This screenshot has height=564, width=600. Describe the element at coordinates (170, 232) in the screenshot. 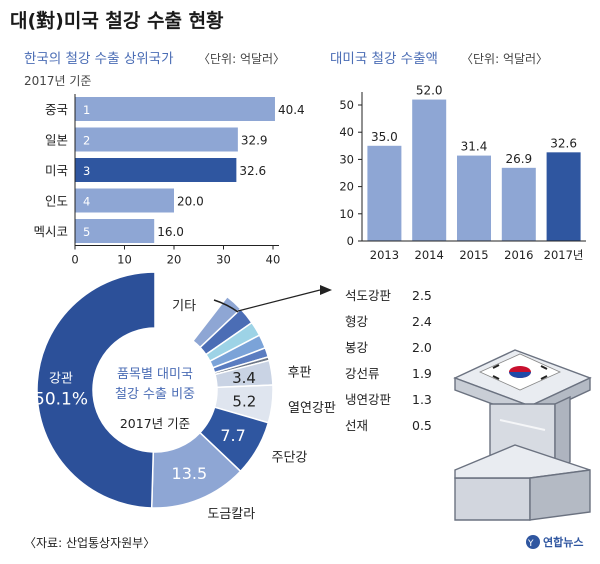

I see `rank-value-label: 16.0` at that location.